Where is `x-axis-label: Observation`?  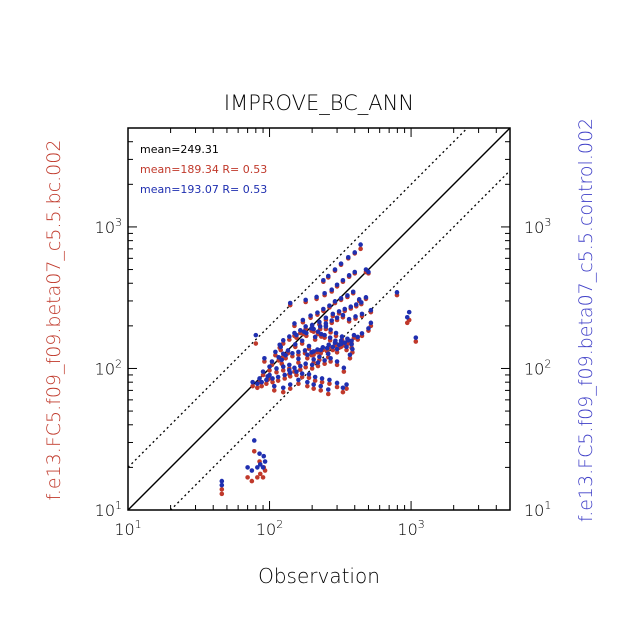
x-axis-label: Observation is located at coordinates (319, 576).